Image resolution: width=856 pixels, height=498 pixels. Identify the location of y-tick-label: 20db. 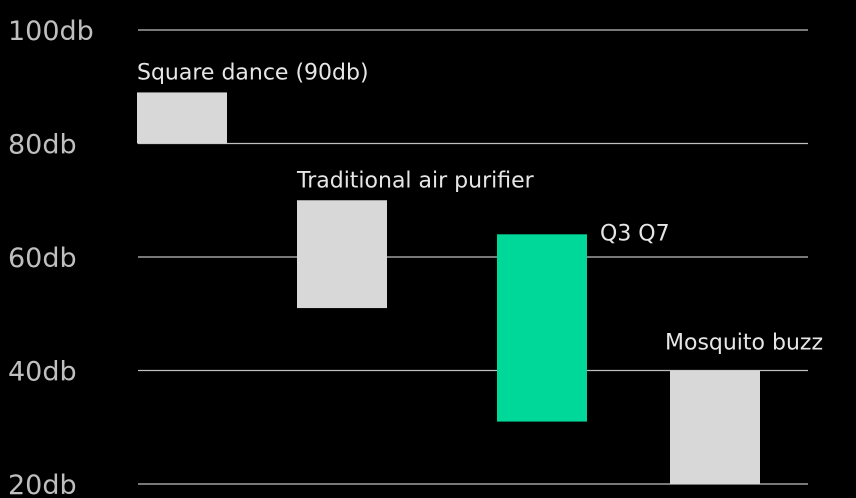
(42, 484).